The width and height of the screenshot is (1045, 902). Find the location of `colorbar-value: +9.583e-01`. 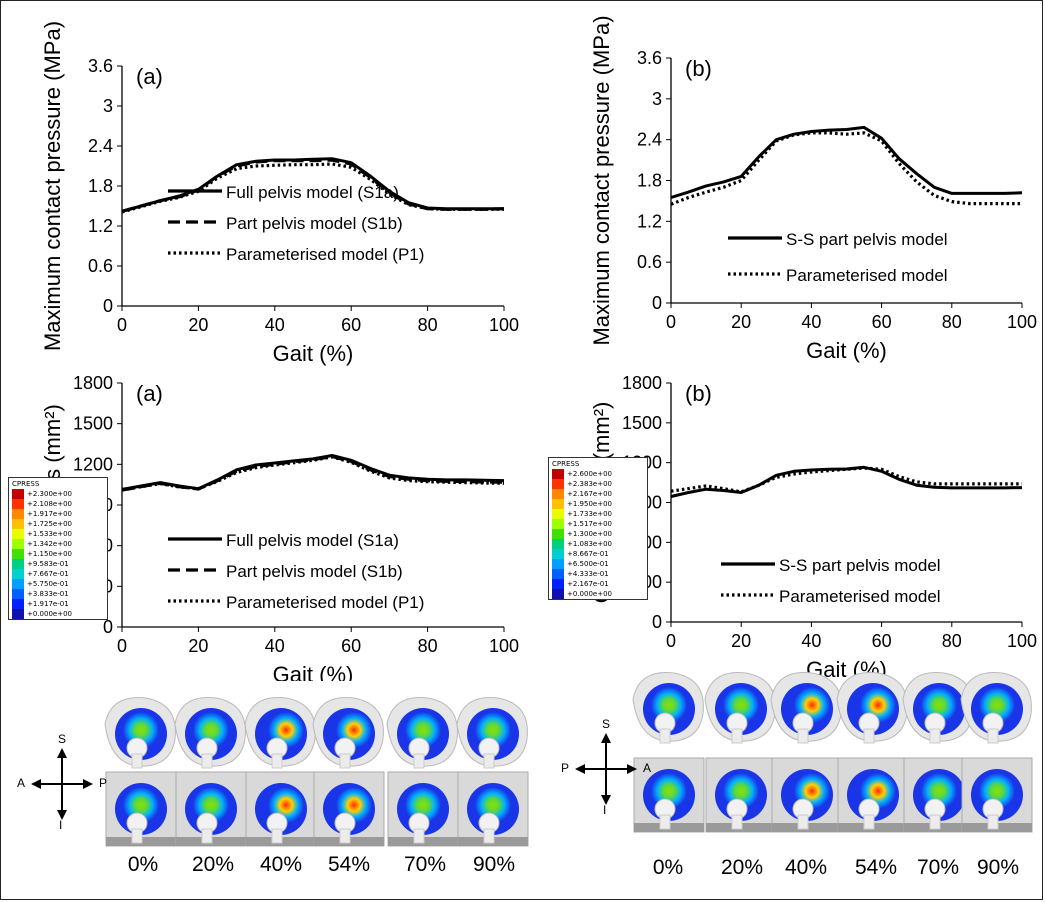

colorbar-value: +9.583e-01 is located at coordinates (48, 564).